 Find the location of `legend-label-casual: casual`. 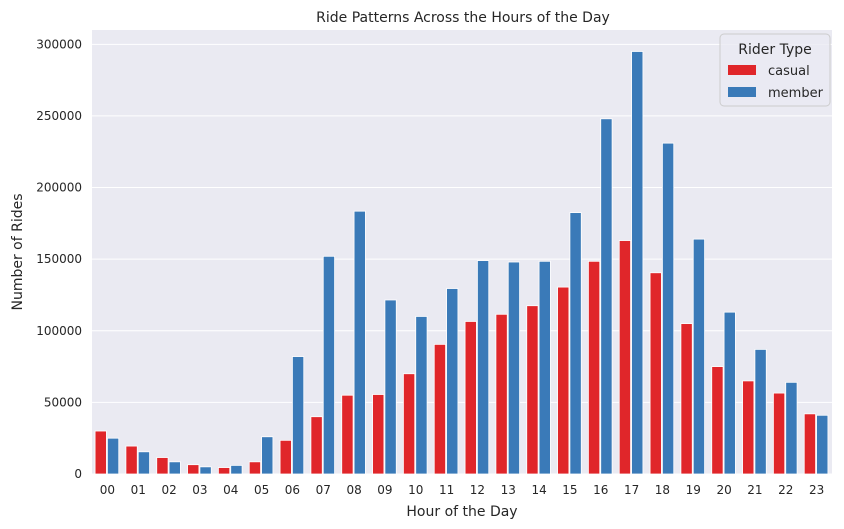

legend-label-casual: casual is located at coordinates (789, 71).